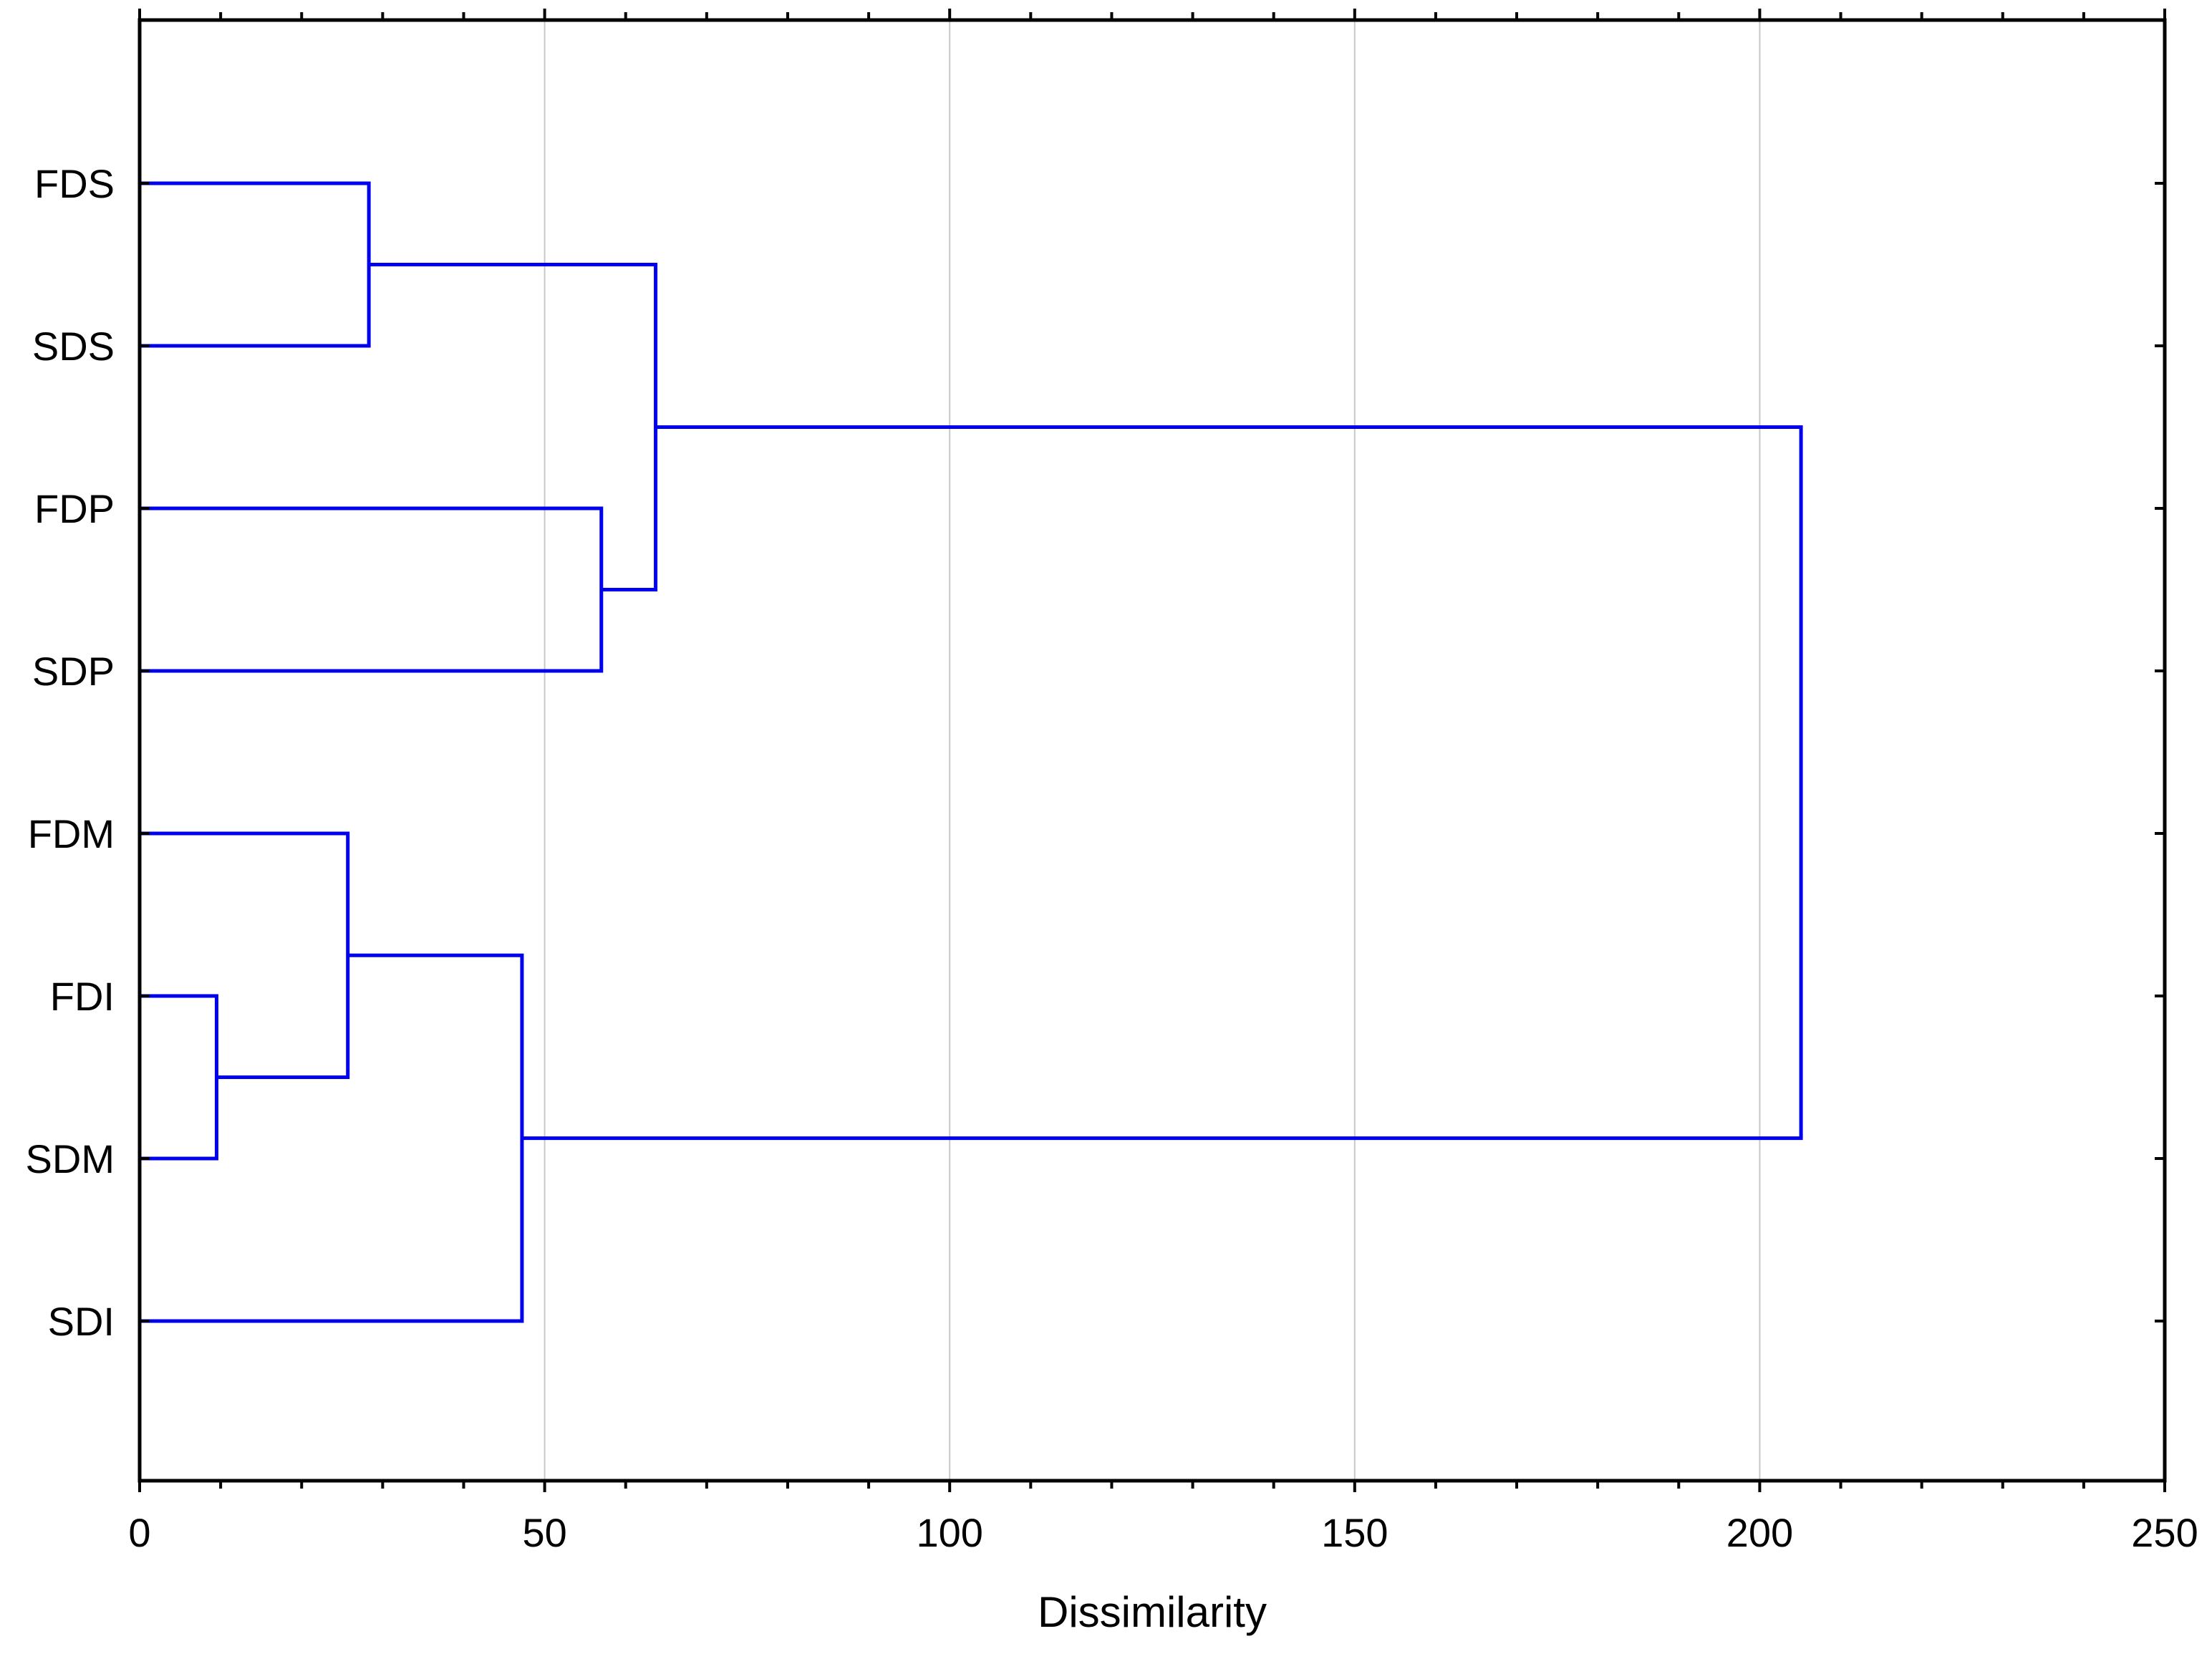  I want to click on leaf-label-fdm: FDM, so click(71, 834).